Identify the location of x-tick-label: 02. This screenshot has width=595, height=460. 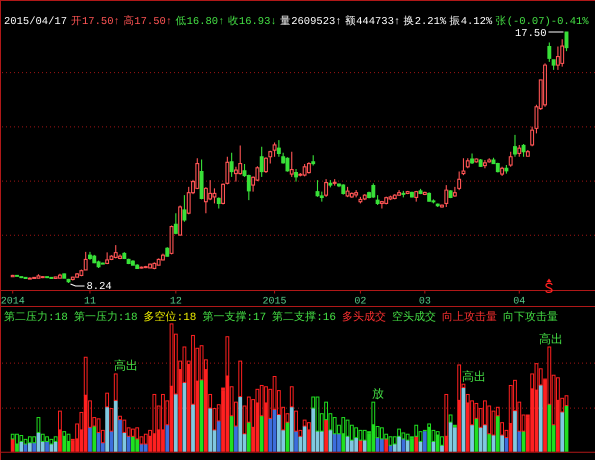
(360, 302).